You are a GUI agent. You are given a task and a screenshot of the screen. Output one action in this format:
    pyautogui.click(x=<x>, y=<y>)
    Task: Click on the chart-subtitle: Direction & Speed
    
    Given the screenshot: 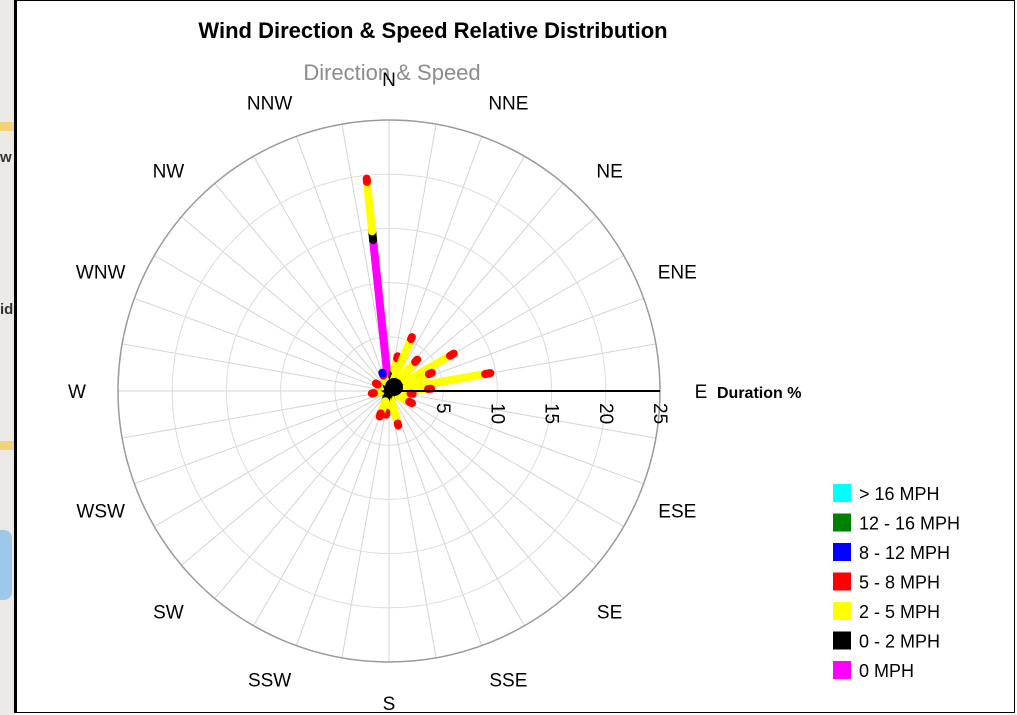 What is the action you would take?
    pyautogui.click(x=391, y=72)
    